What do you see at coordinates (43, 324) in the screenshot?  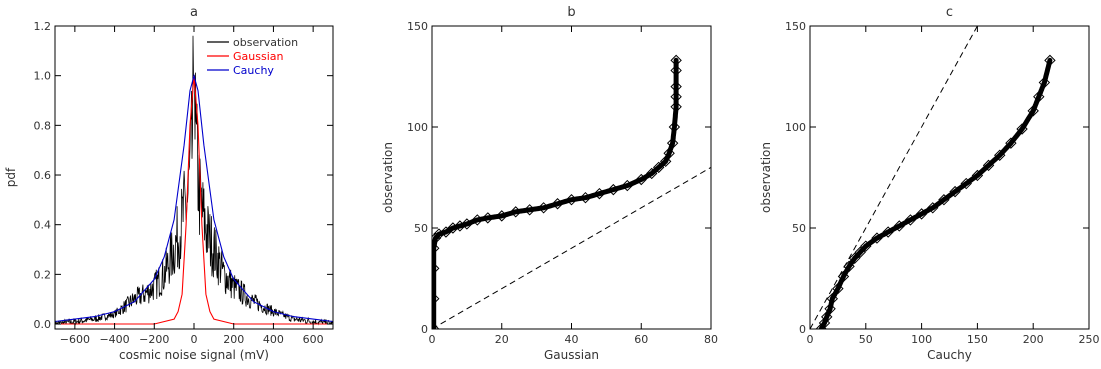 I see `y-tick-label: 0.0` at bounding box center [43, 324].